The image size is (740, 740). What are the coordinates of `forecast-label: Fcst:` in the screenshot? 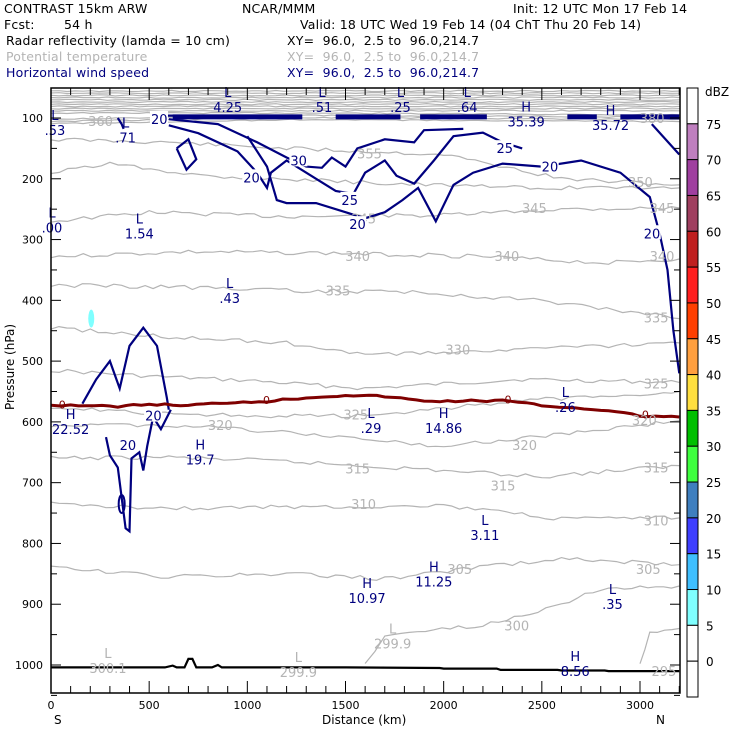 It's located at (19, 24).